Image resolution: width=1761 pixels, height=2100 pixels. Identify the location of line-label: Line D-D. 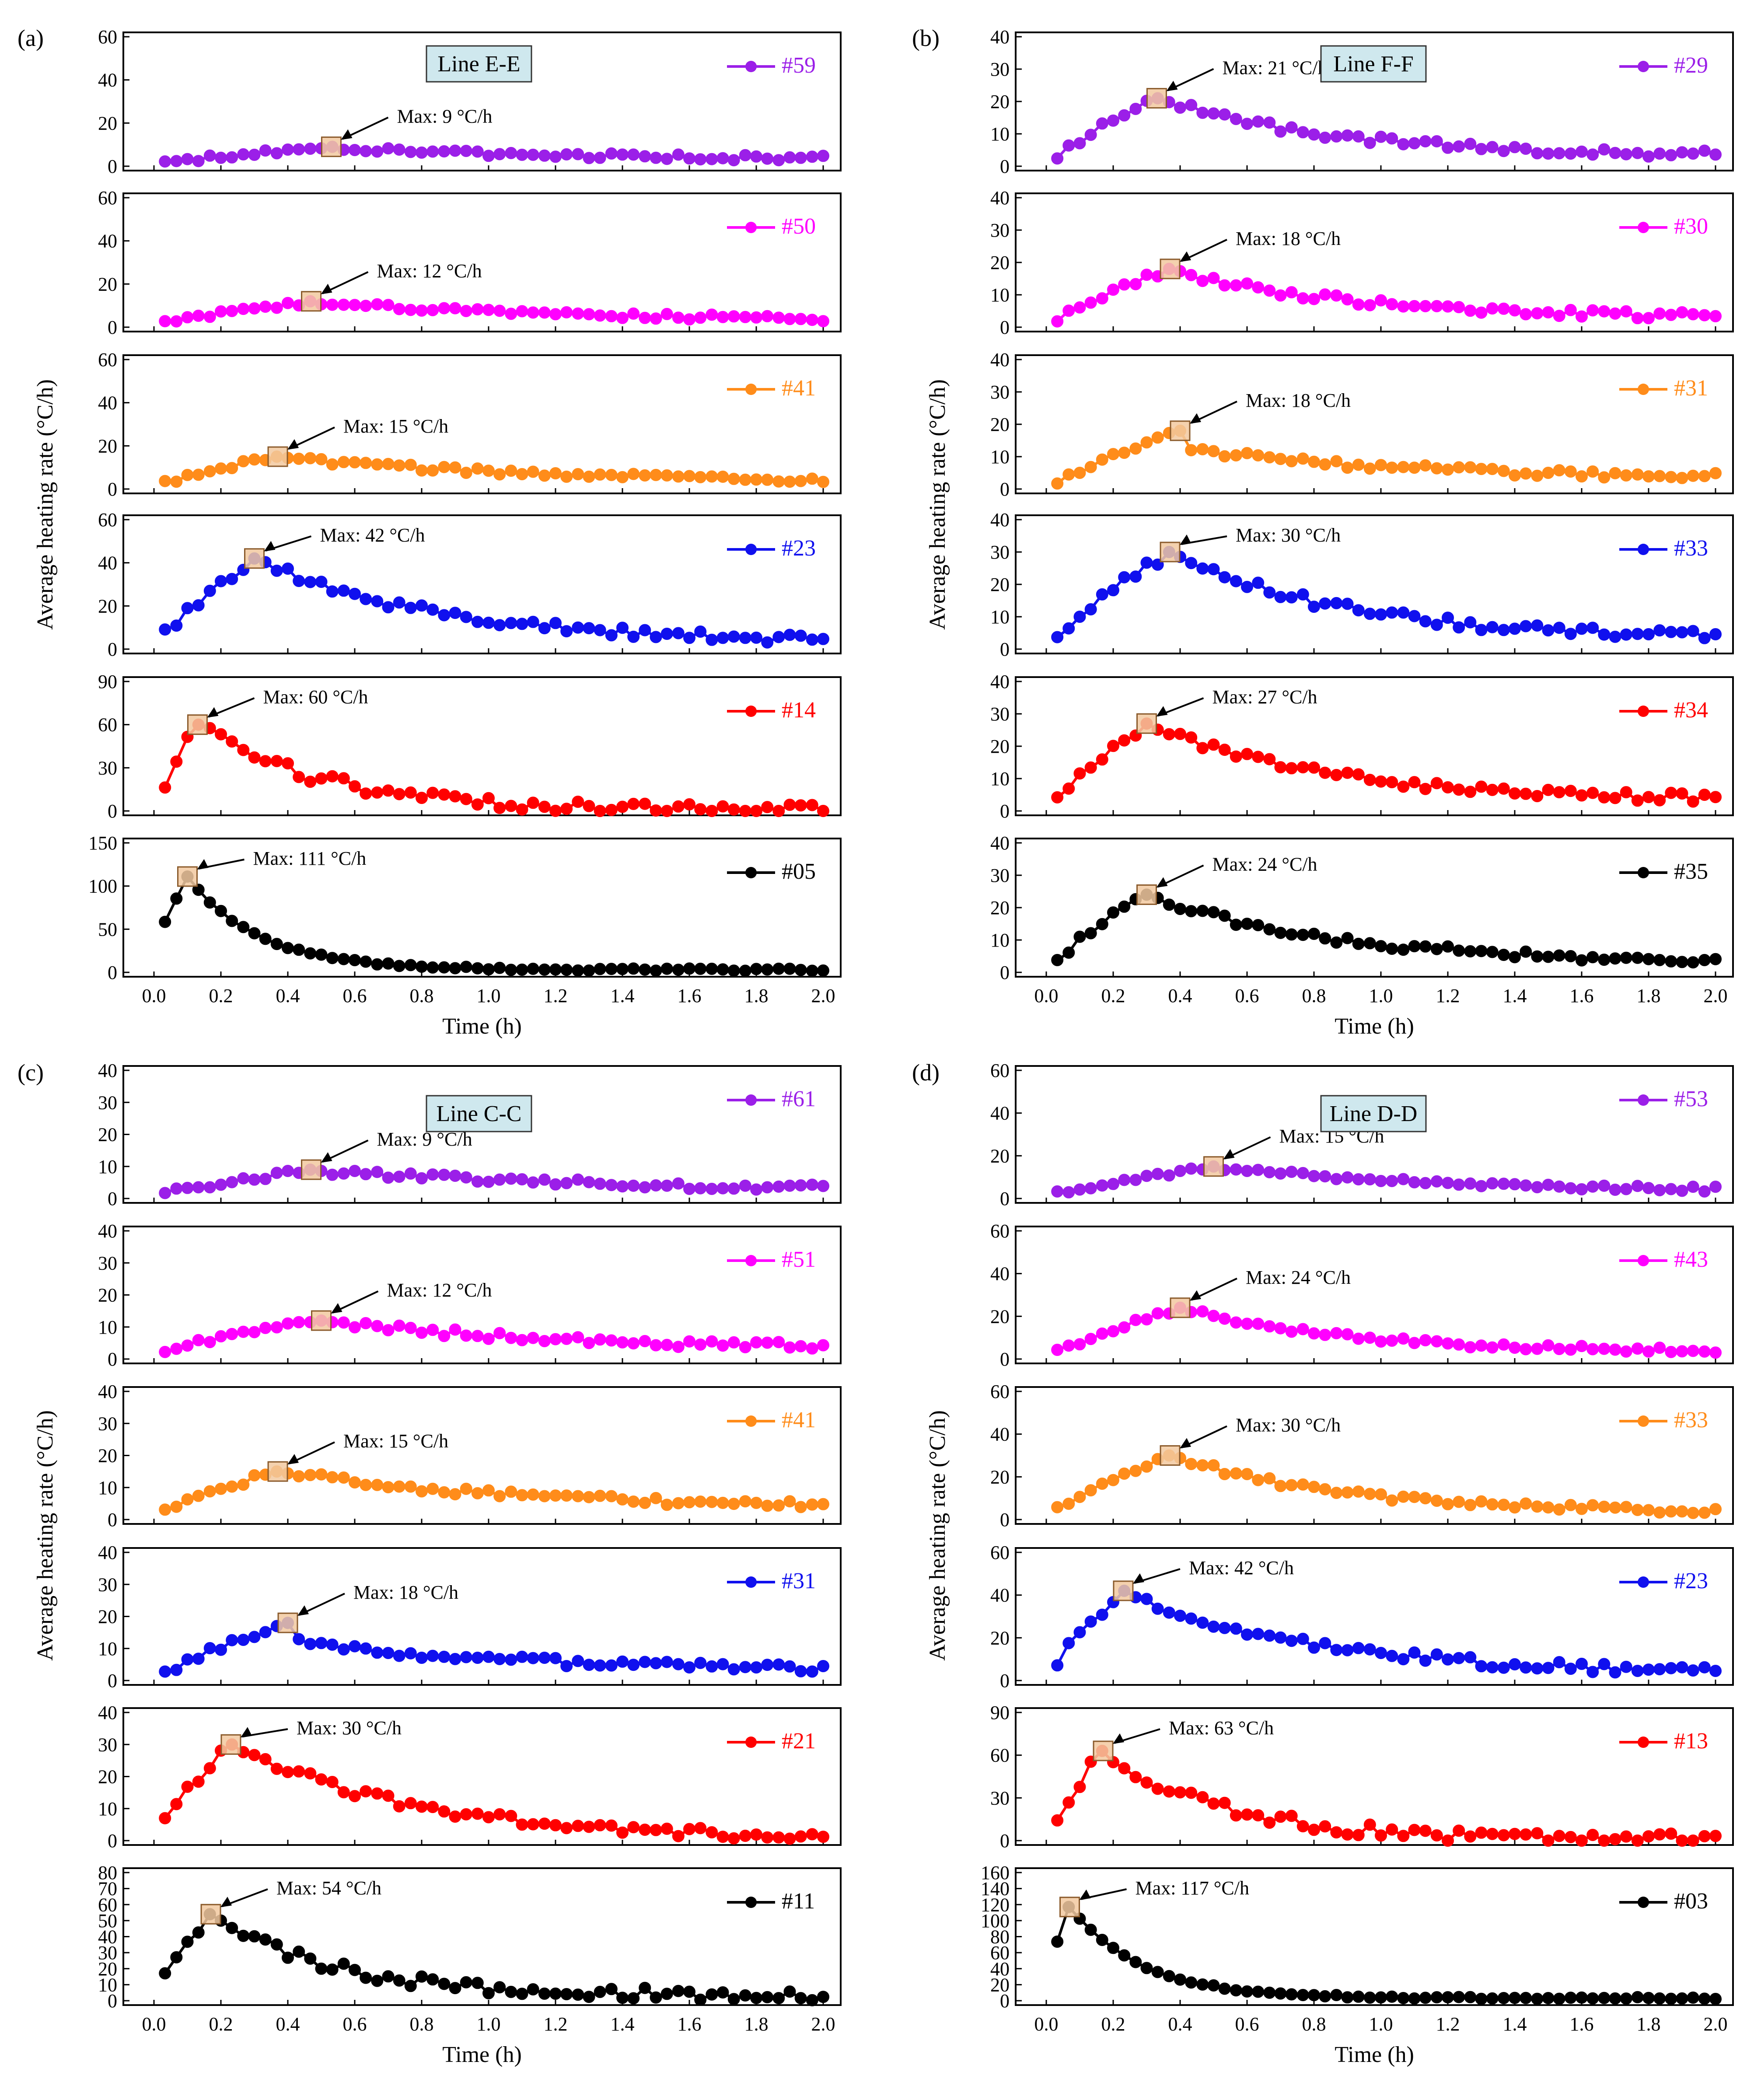
(1374, 1113).